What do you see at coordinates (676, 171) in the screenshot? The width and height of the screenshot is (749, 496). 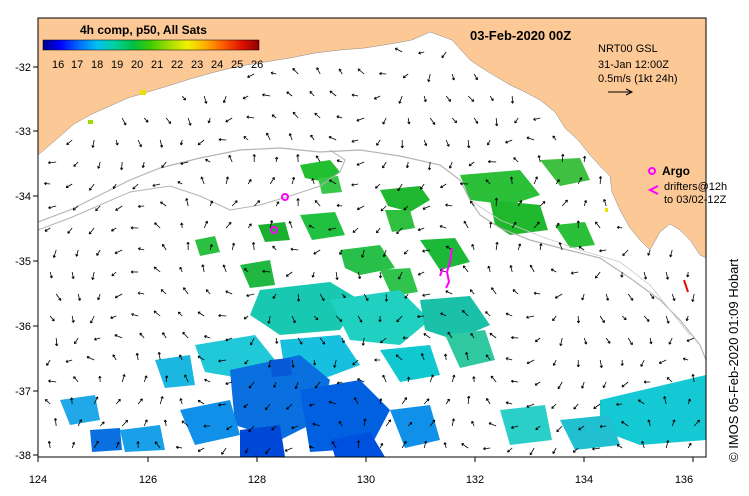 I see `argo-legend-label: Argo` at bounding box center [676, 171].